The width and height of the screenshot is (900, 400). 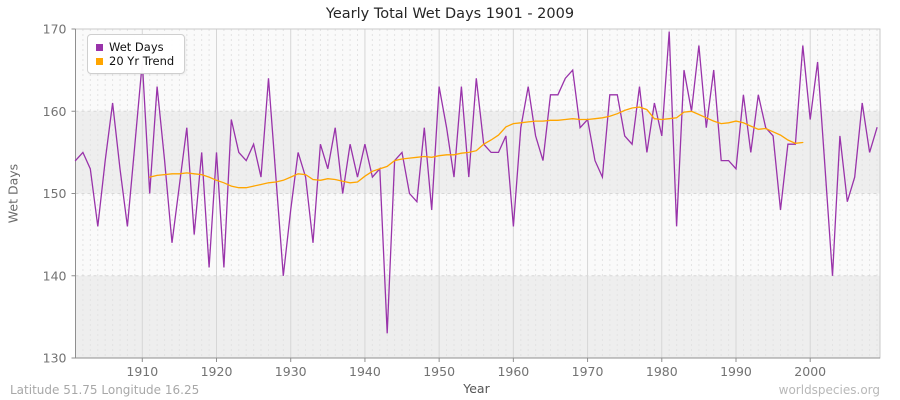 What do you see at coordinates (99, 61) in the screenshot?
I see `trend-swatch-icon` at bounding box center [99, 61].